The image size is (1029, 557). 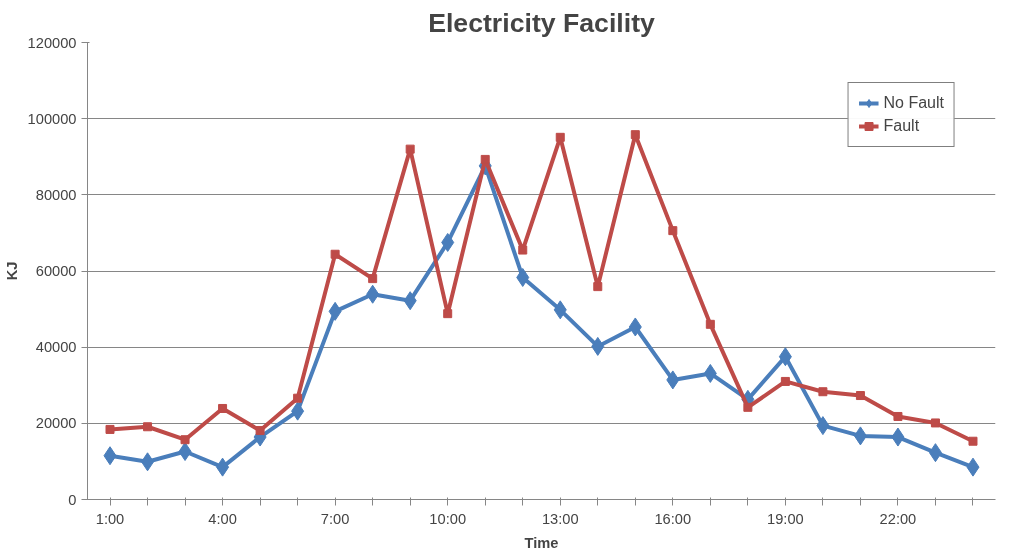 What do you see at coordinates (52, 118) in the screenshot?
I see `y-tick-label: 100000` at bounding box center [52, 118].